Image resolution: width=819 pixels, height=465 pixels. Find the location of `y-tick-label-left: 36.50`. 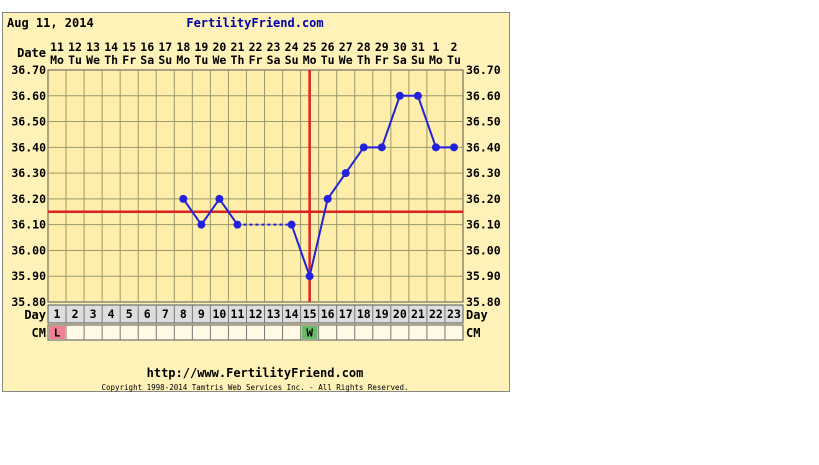

y-tick-label-left: 36.50 is located at coordinates (28, 122).